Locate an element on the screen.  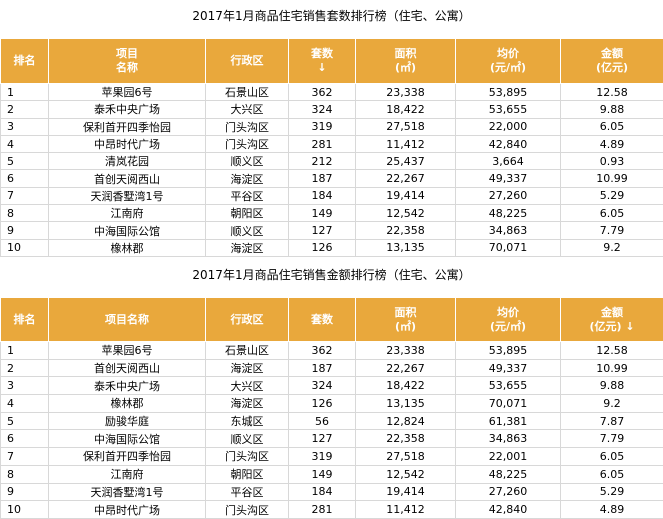
cell: 4.89 is located at coordinates (611, 509).